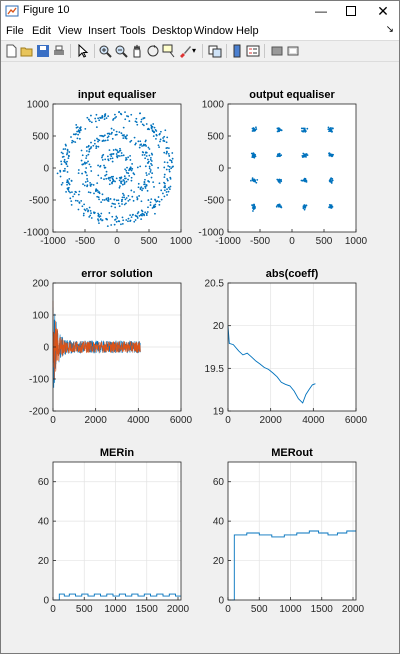 The width and height of the screenshot is (400, 659). Describe the element at coordinates (83, 51) in the screenshot. I see `select-arrow-icon` at that location.